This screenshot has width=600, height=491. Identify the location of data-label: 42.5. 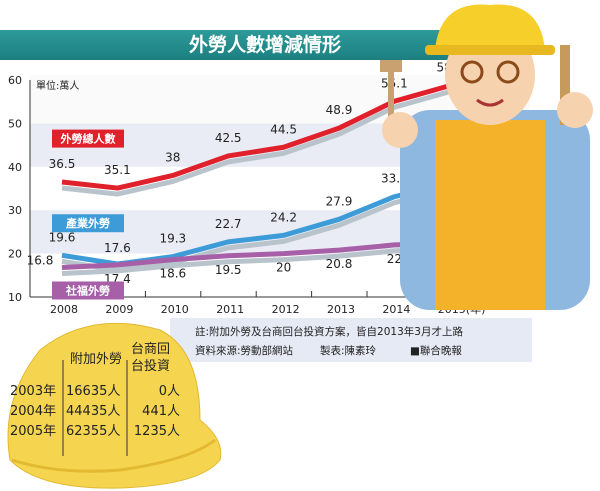
(228, 138).